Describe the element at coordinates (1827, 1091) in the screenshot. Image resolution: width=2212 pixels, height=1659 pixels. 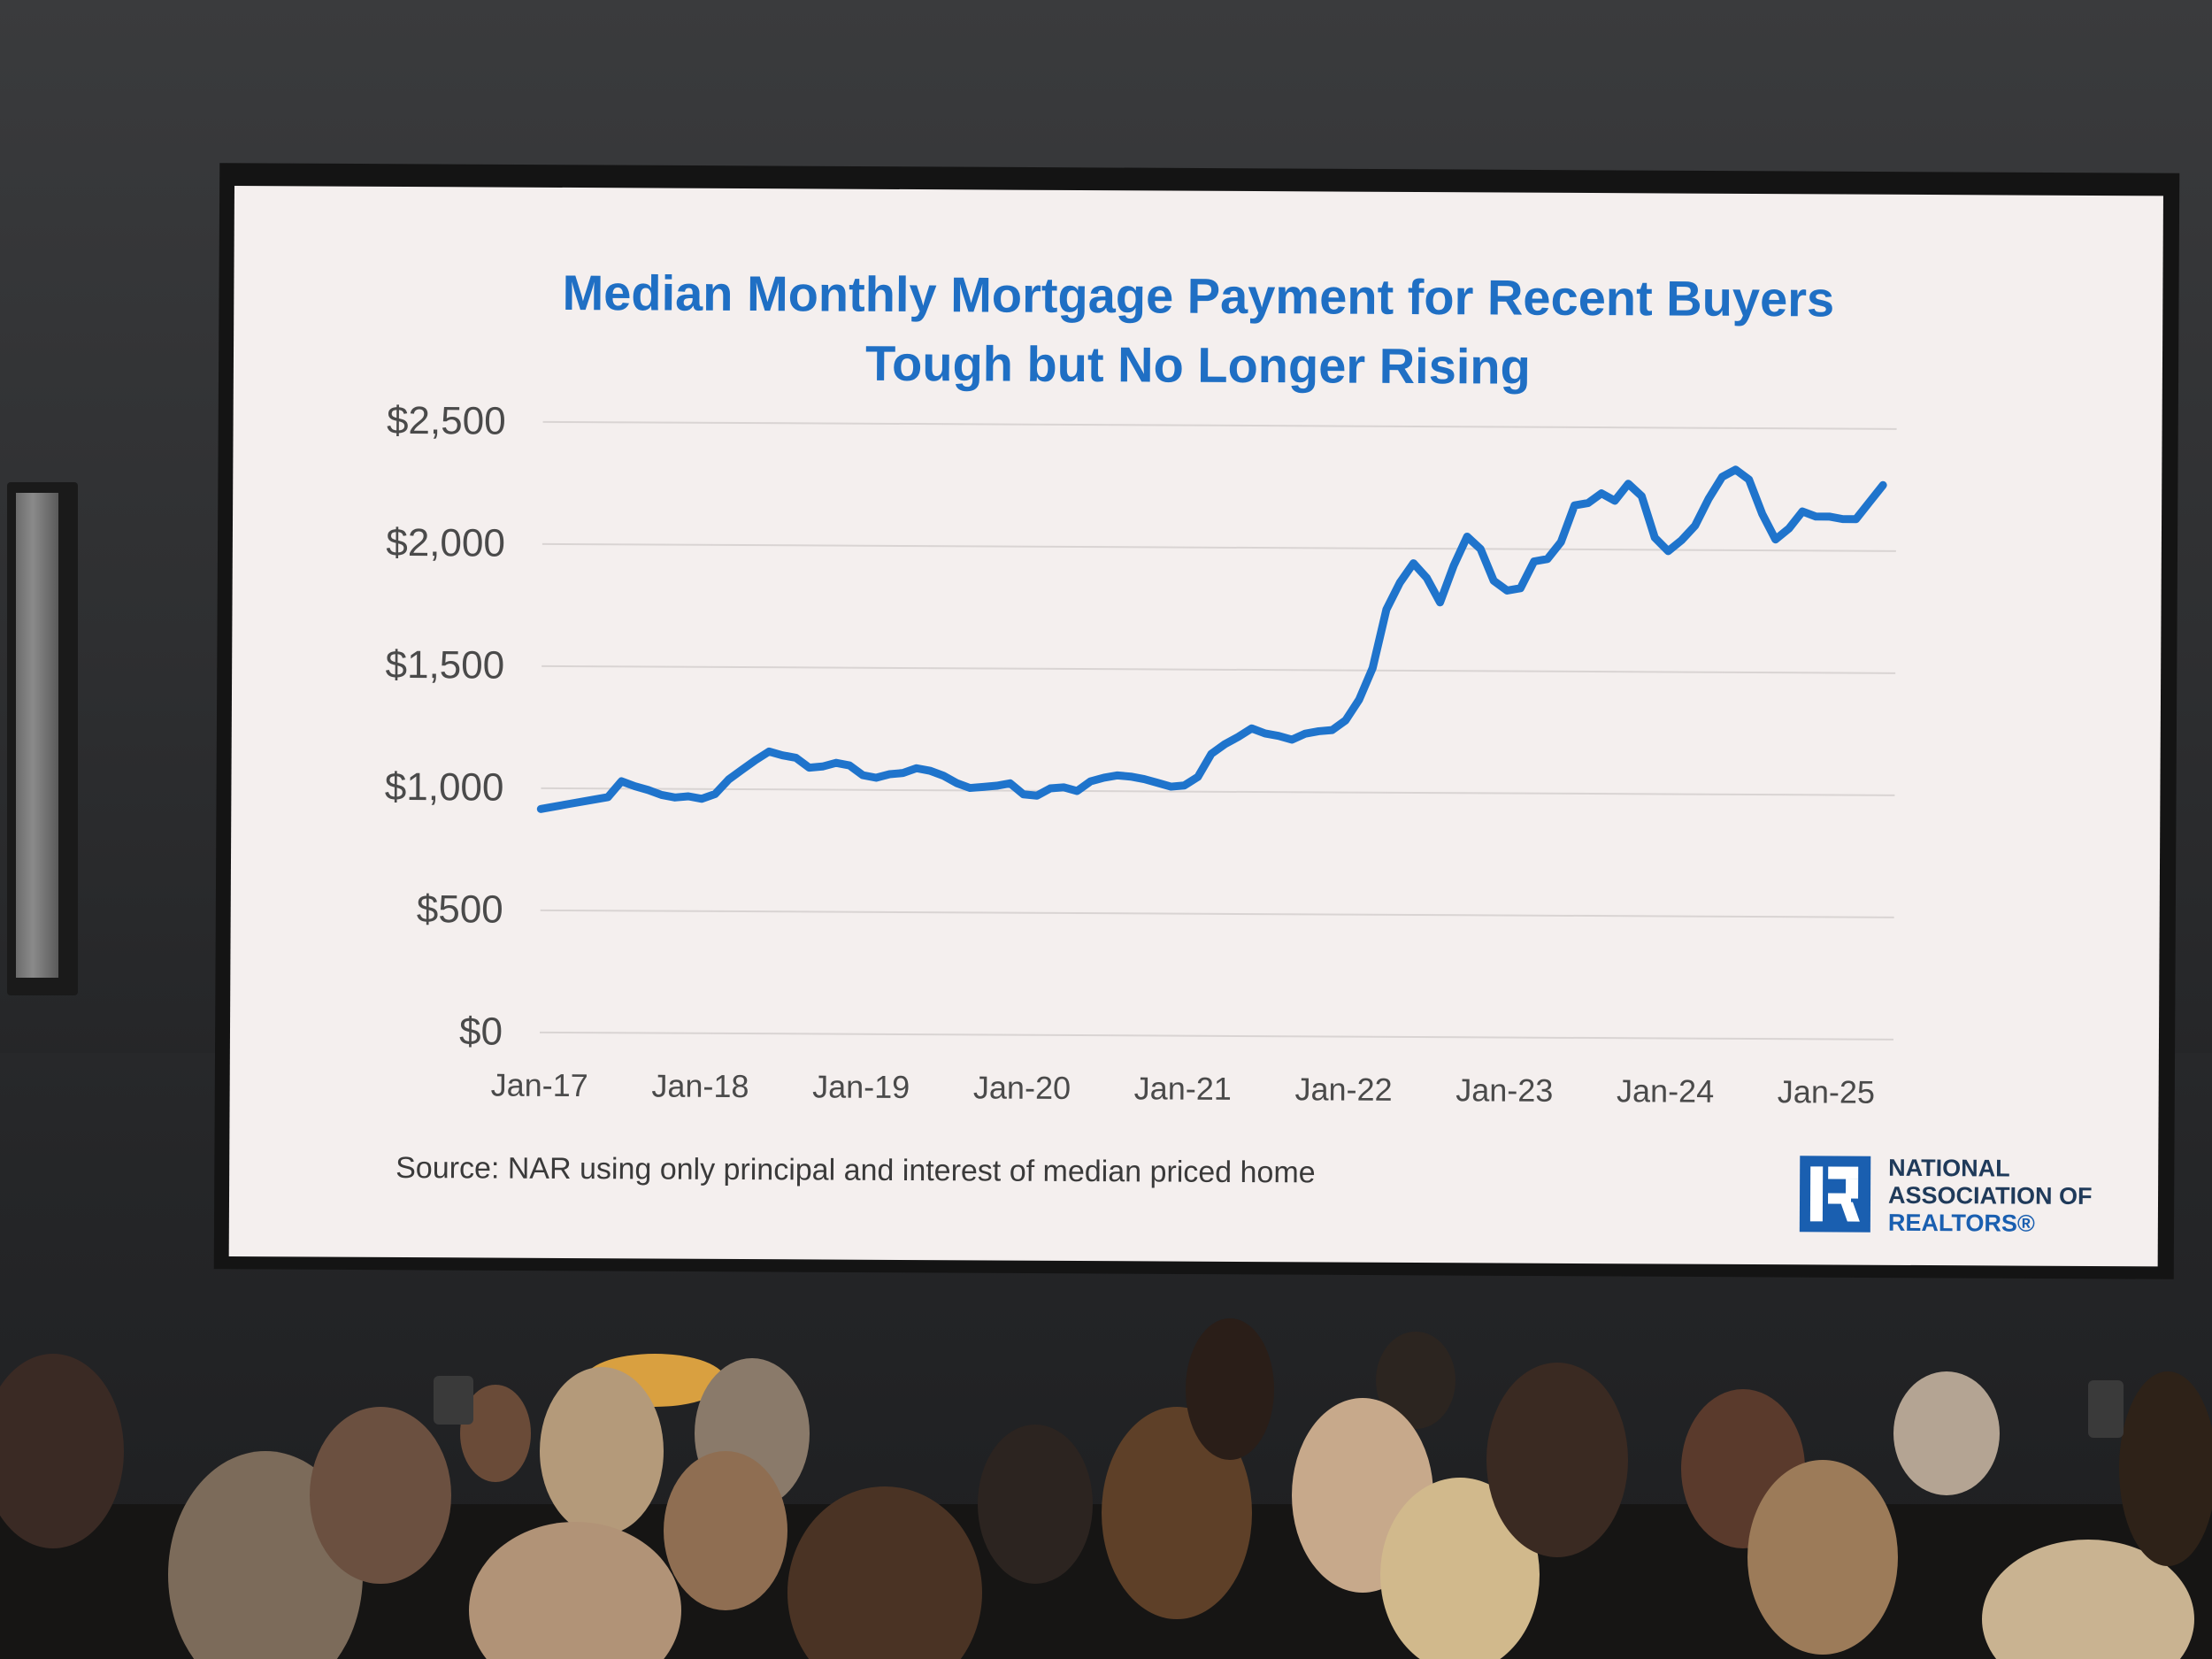
I see `x-tick-label: Jan-25` at that location.